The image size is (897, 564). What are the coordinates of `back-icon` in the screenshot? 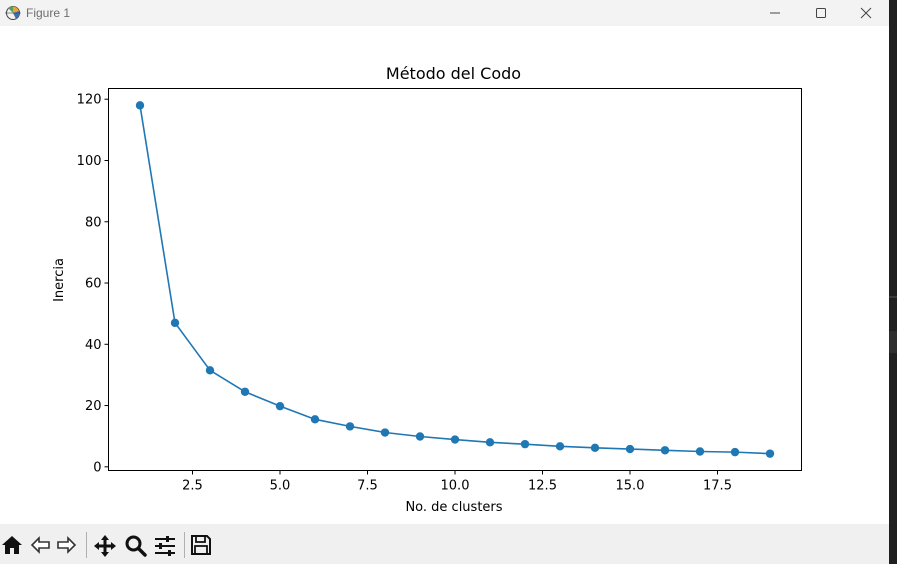 It's located at (40, 545).